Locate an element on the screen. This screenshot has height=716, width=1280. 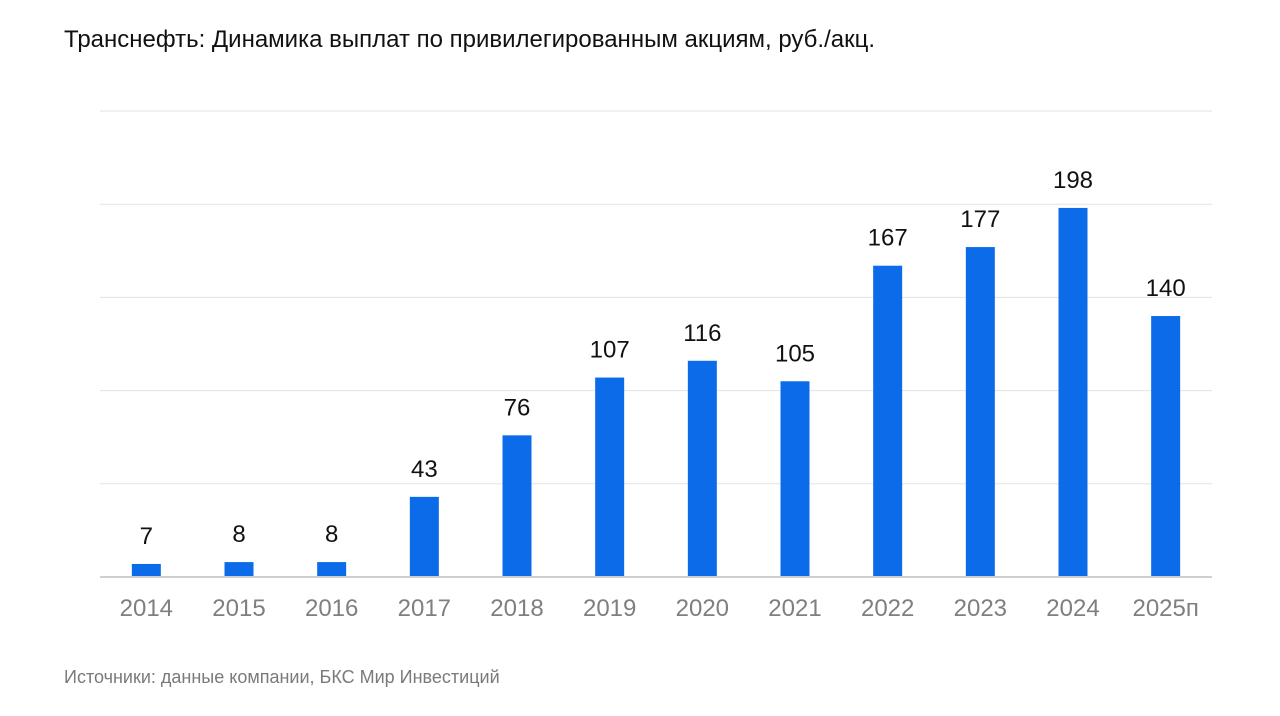
data-label-2016: 8 is located at coordinates (331, 534).